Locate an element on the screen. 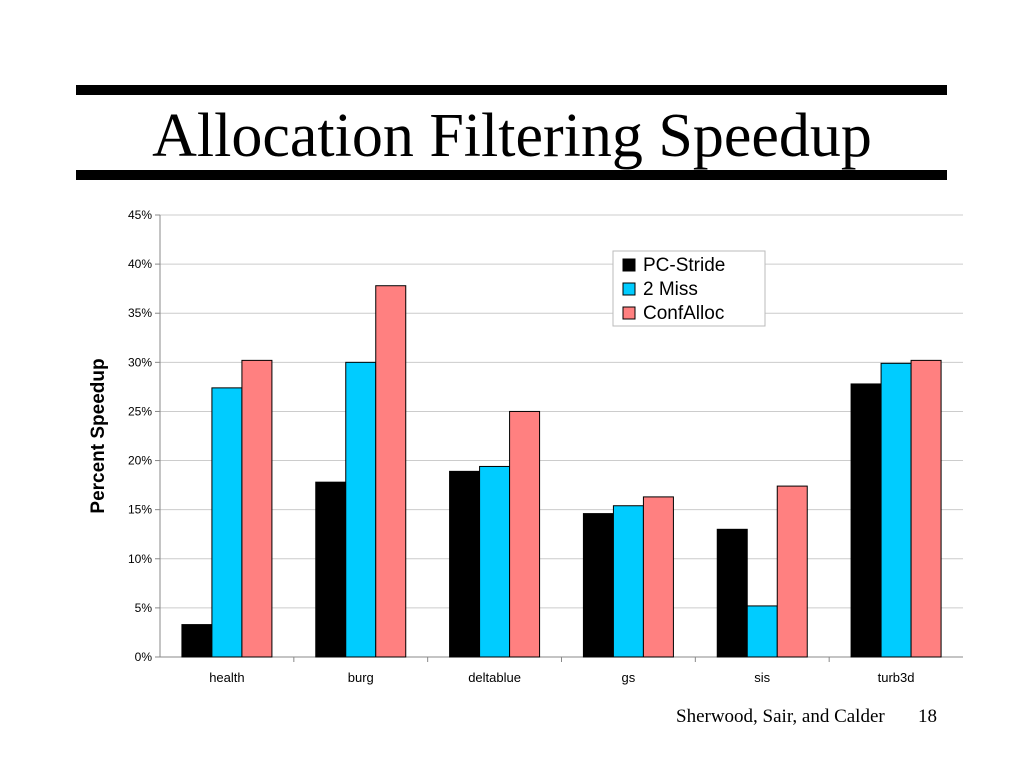  x-category-label: turb3d is located at coordinates (896, 677).